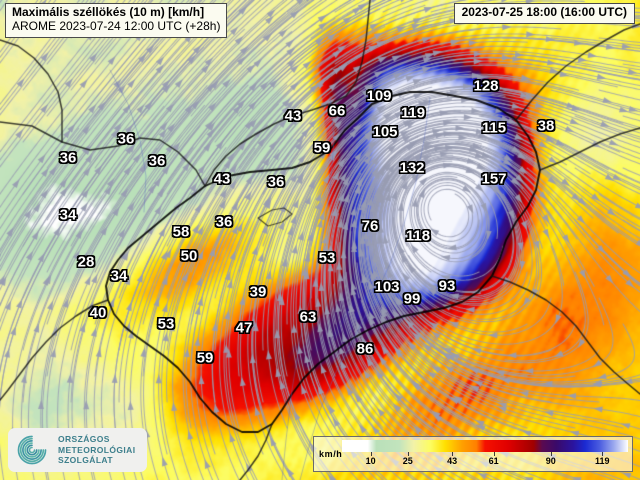 The height and width of the screenshot is (480, 640). I want to click on colorbar-tick-label: 90, so click(550, 461).